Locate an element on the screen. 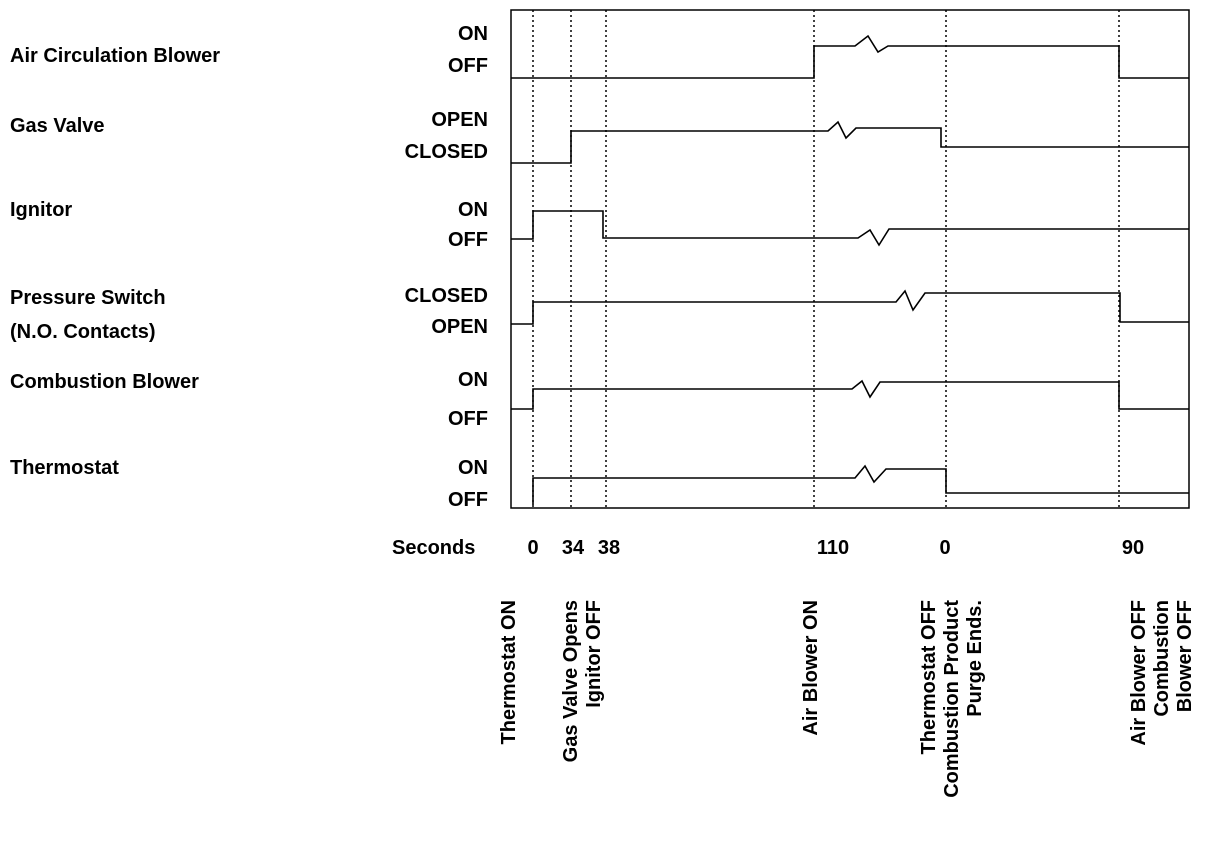  signal-name-combustion-blower: Combustion Blower is located at coordinates (104, 382).